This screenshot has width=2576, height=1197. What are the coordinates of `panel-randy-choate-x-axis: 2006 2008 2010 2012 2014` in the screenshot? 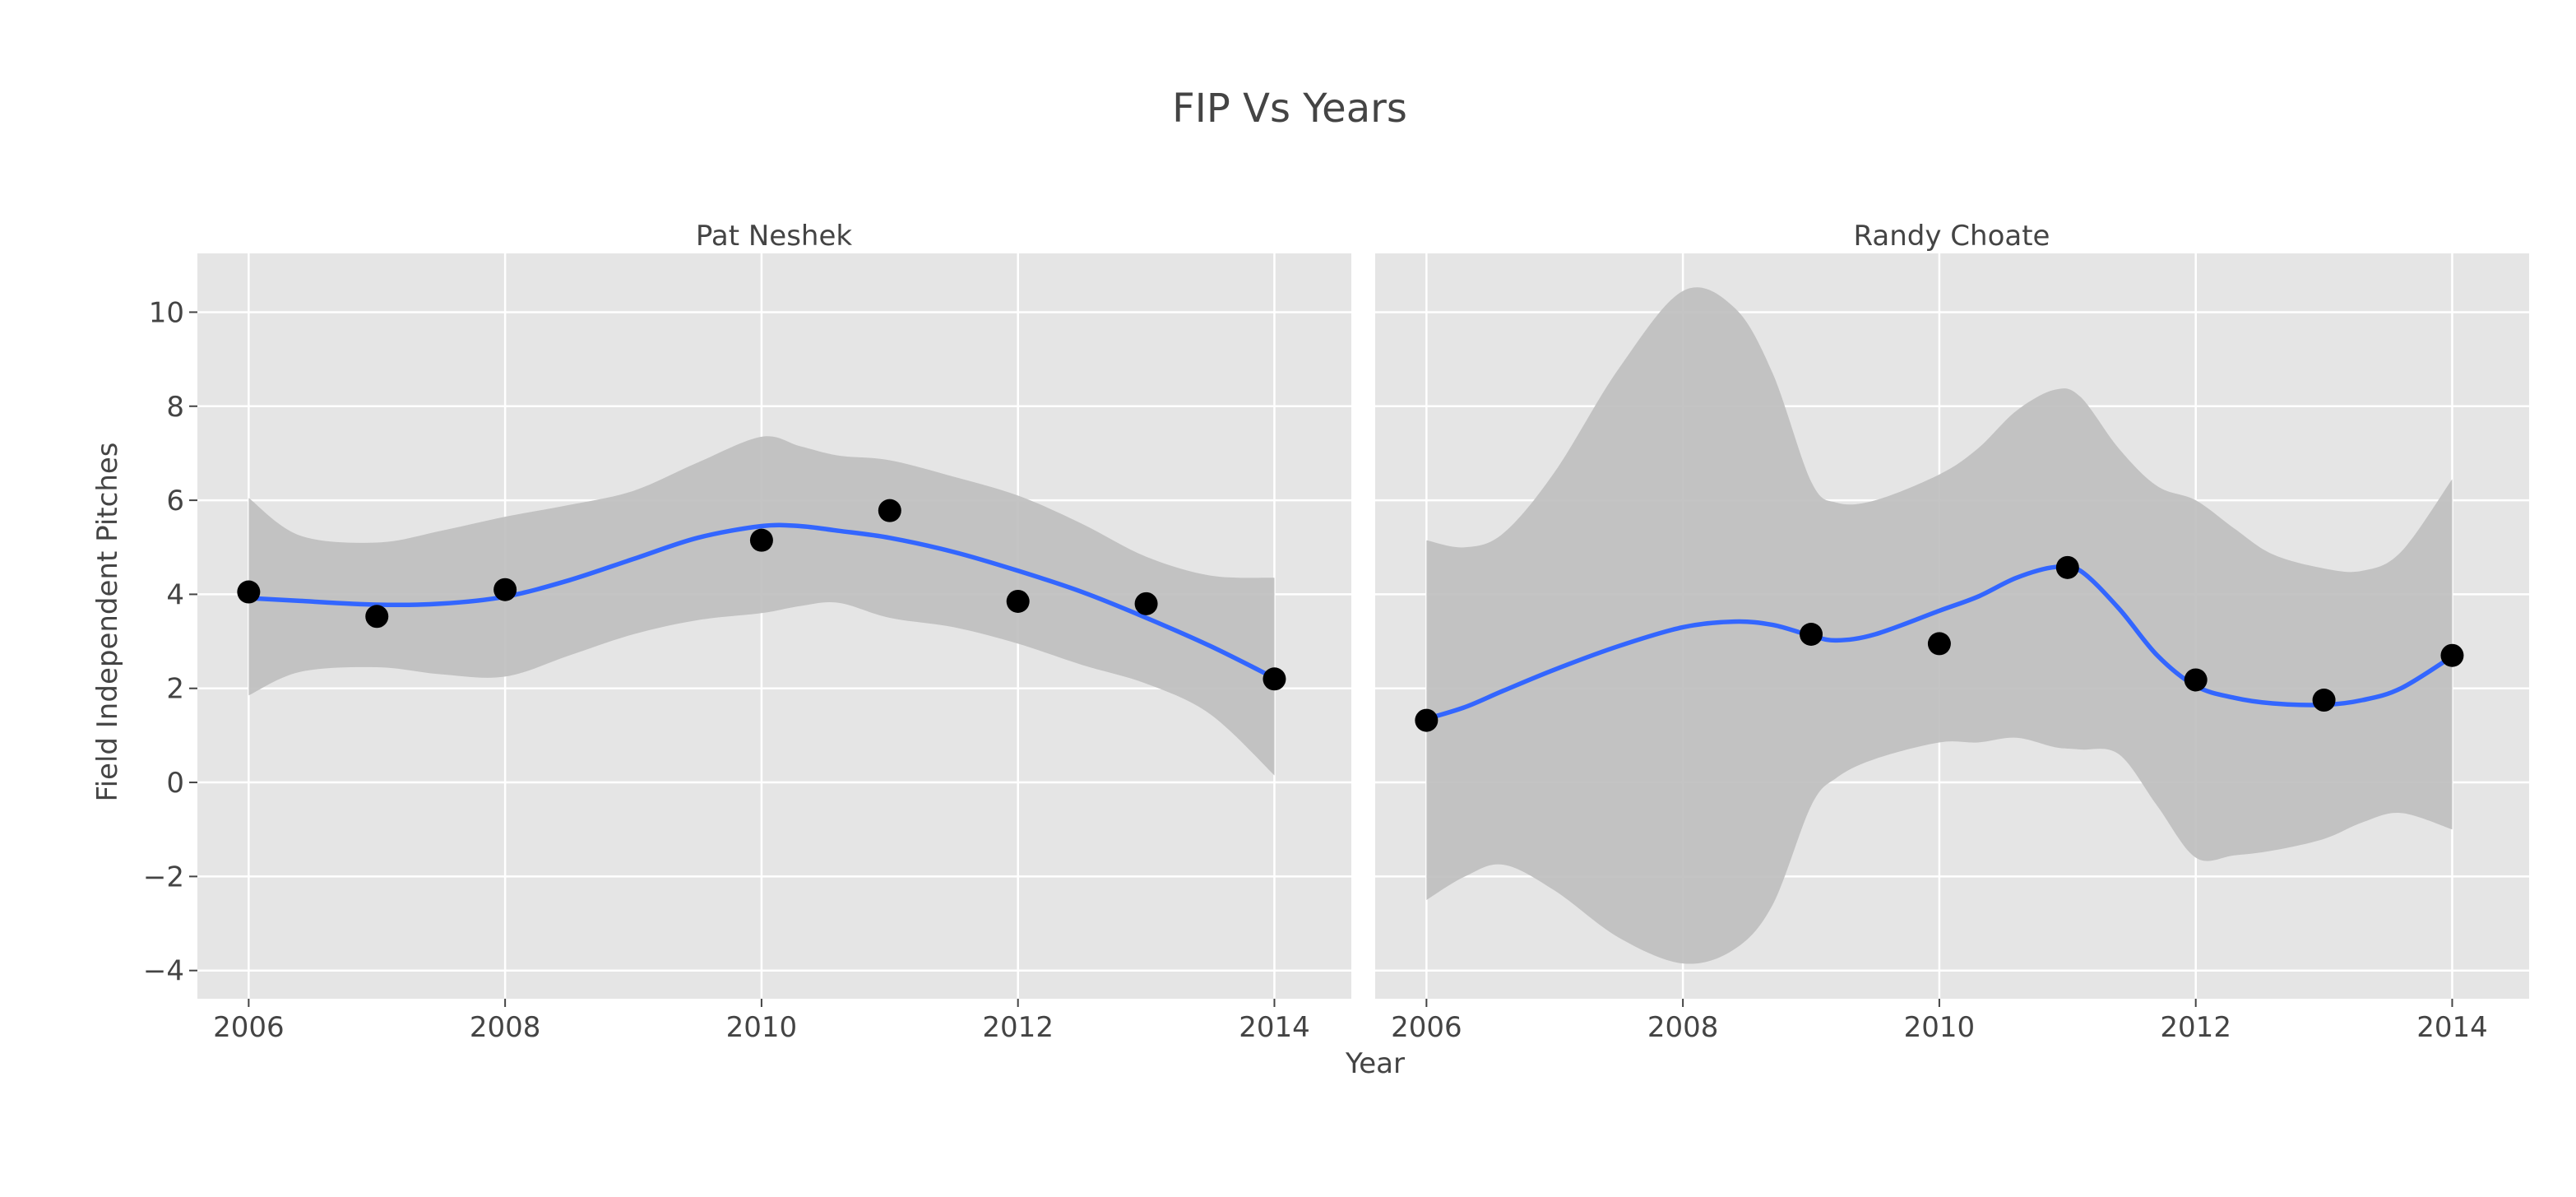 It's located at (1940, 1022).